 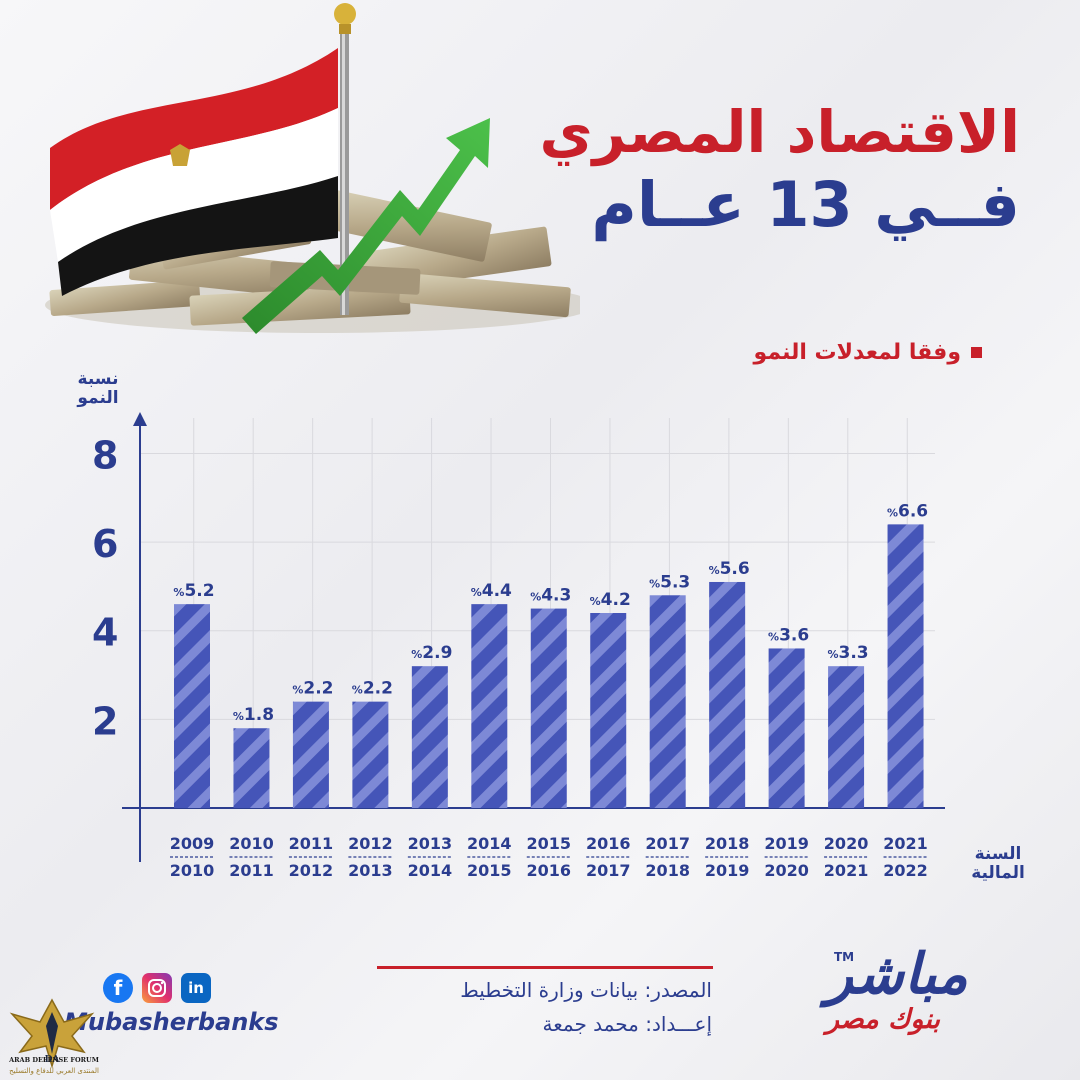 What do you see at coordinates (157, 988) in the screenshot?
I see `instagram-icon` at bounding box center [157, 988].